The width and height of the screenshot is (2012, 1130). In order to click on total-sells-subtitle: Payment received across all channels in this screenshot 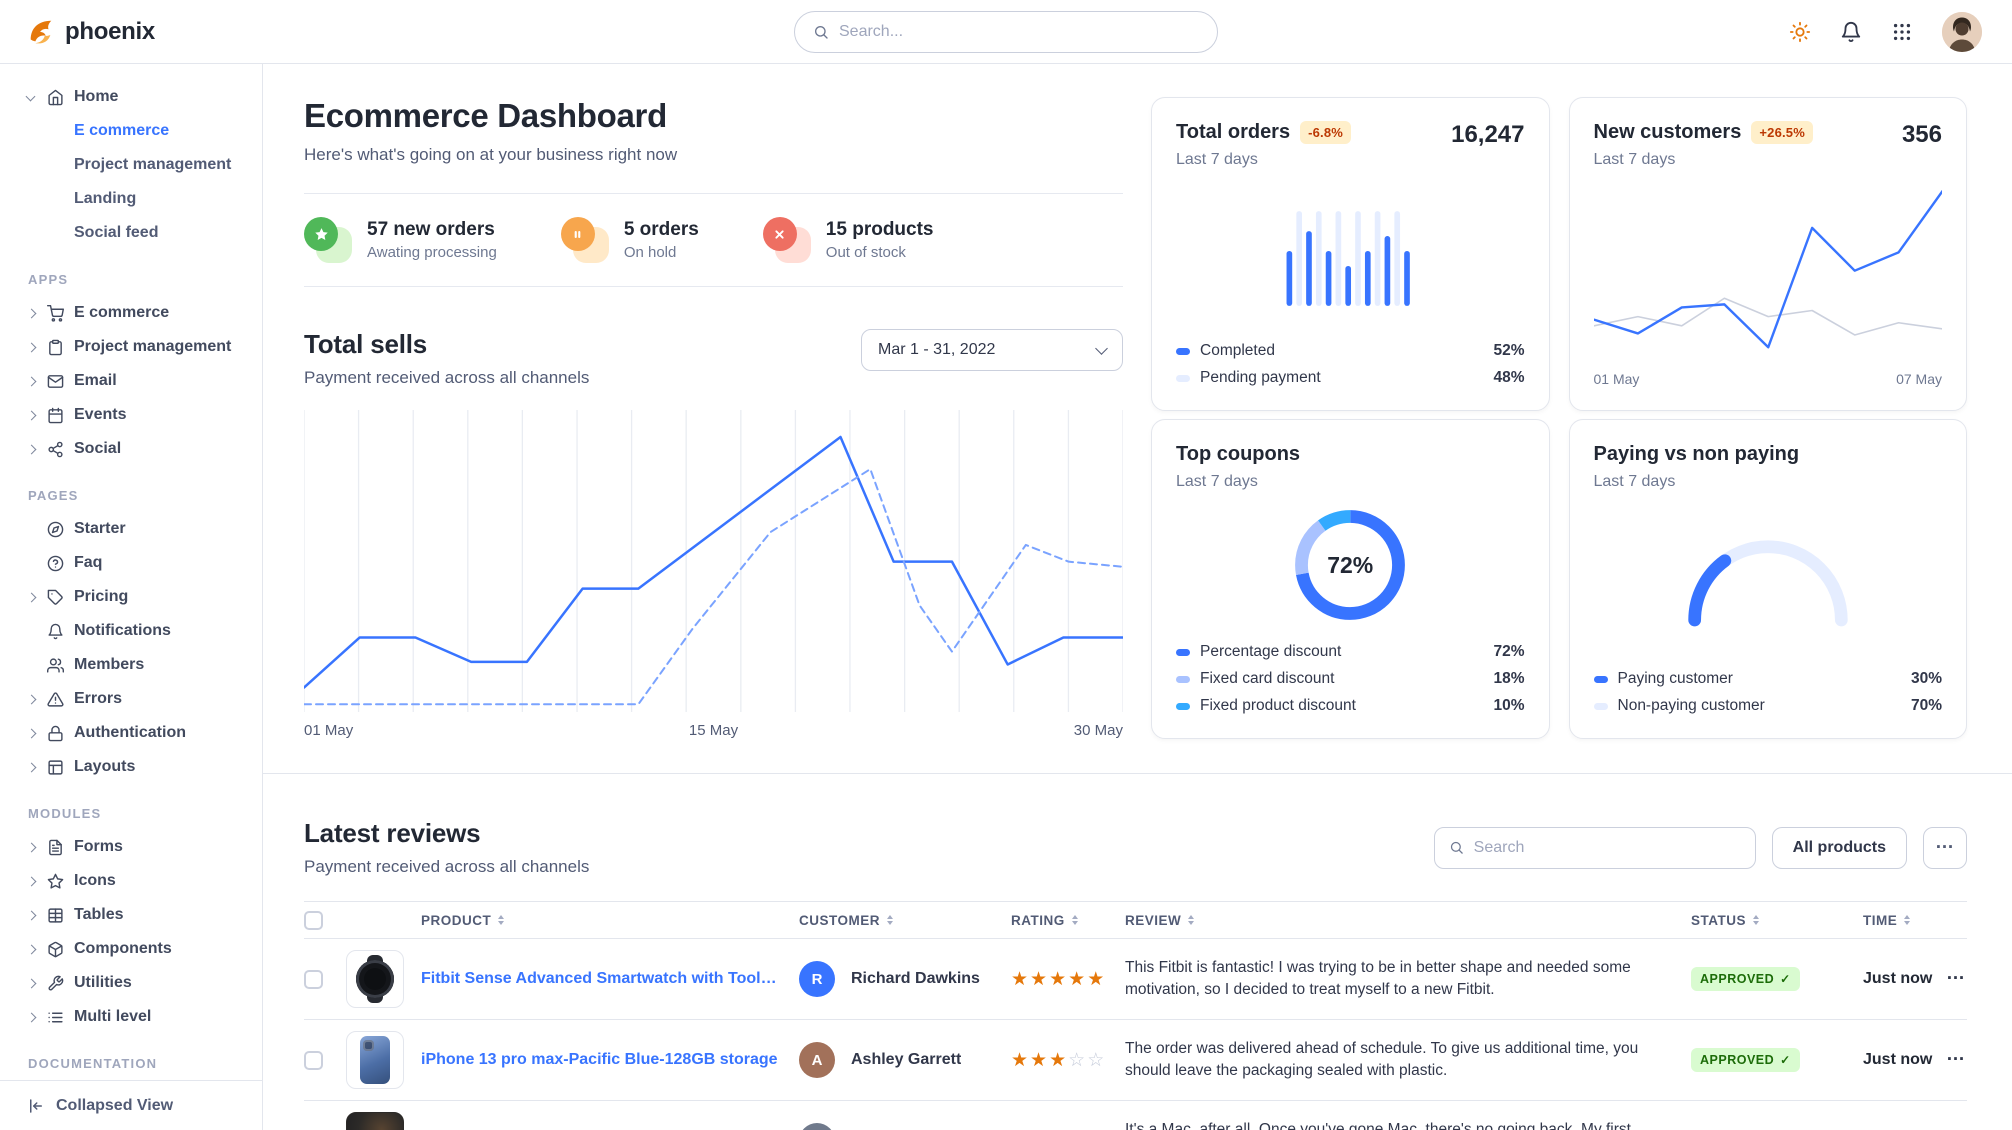, I will do `click(447, 377)`.